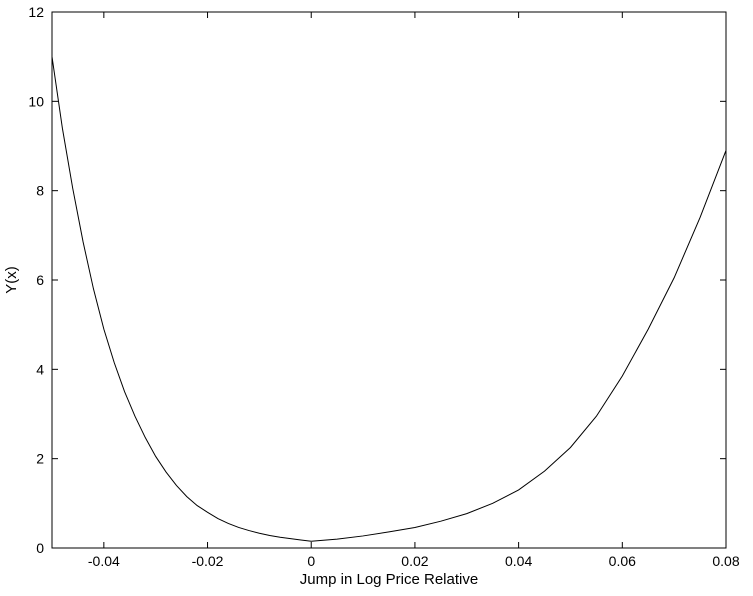  What do you see at coordinates (518, 561) in the screenshot?
I see `x-tick-label: 0.04` at bounding box center [518, 561].